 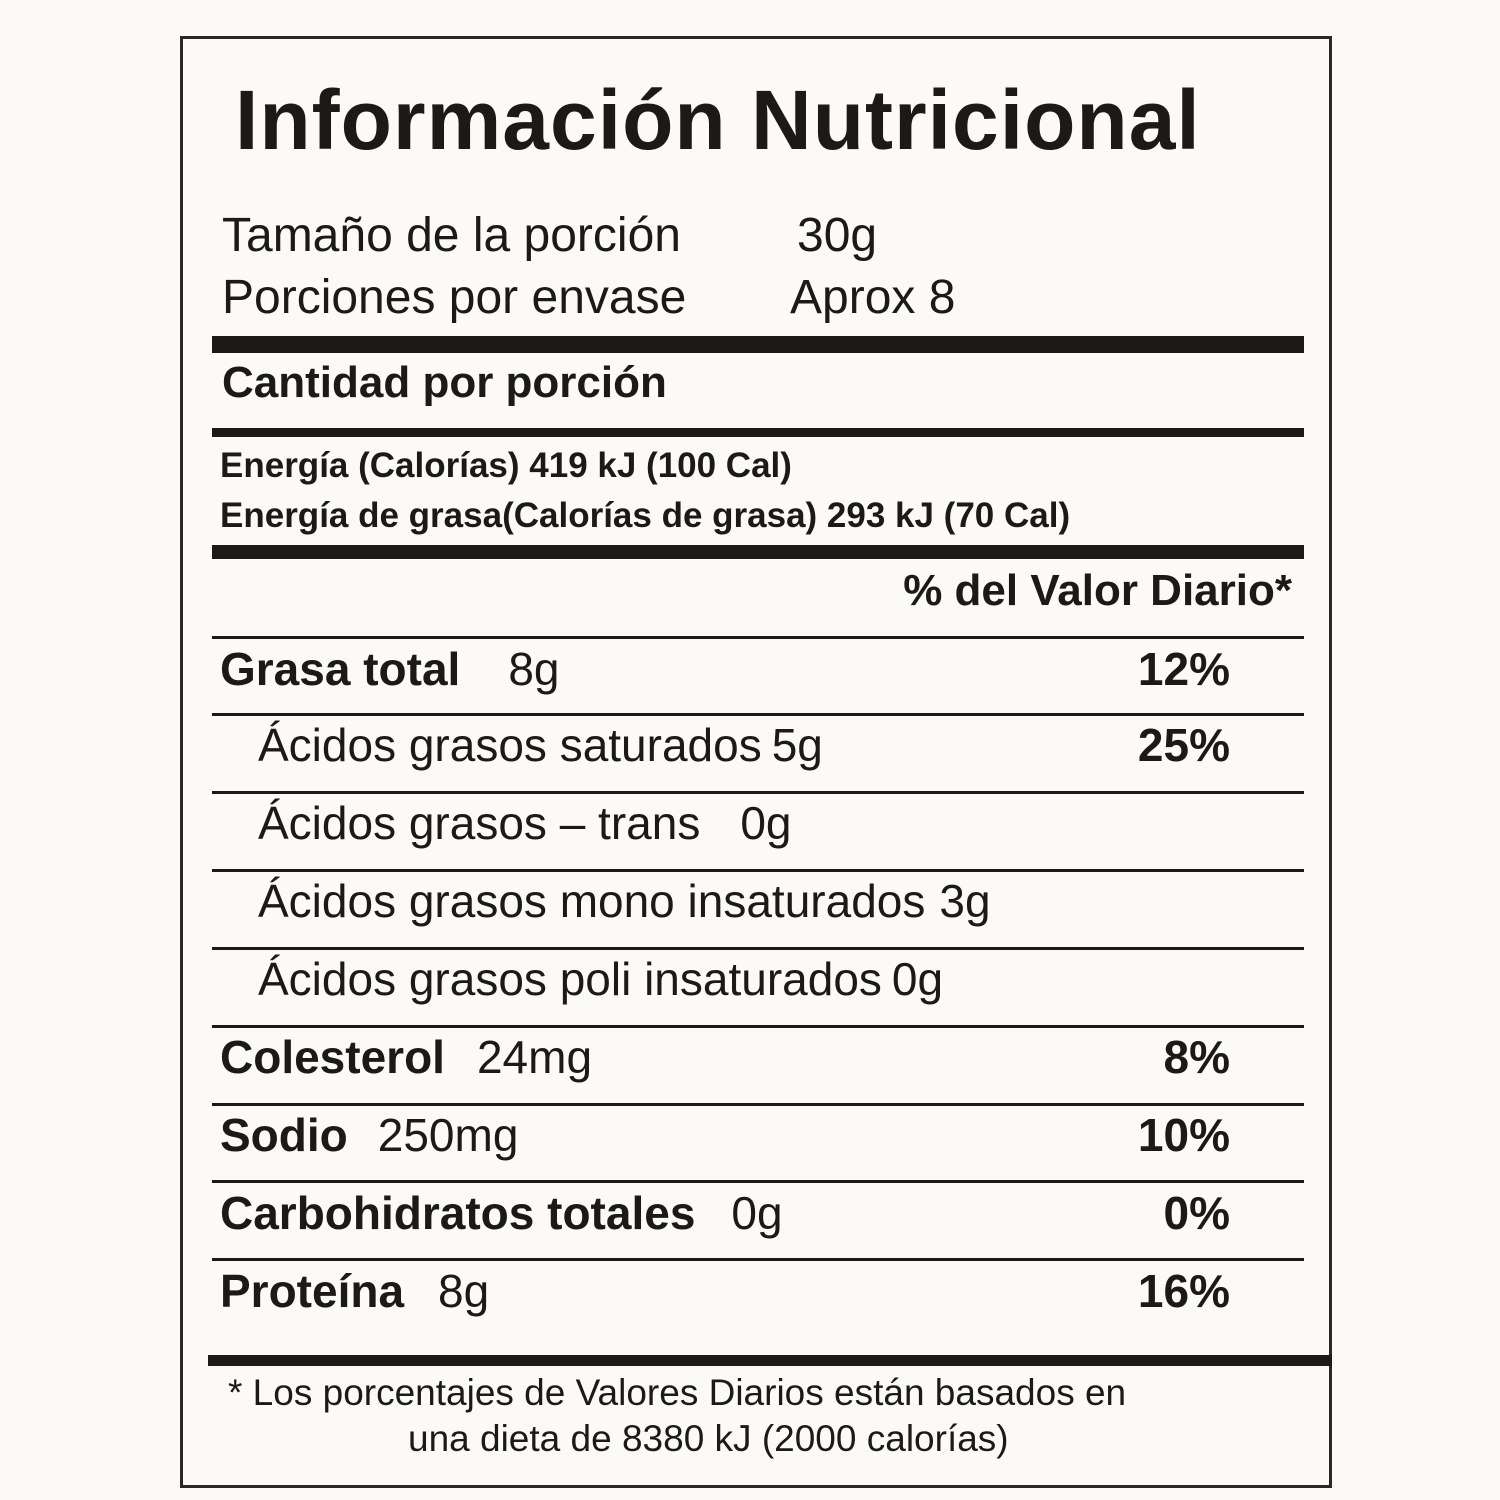 I want to click on daily-value-percent: 25%, so click(x=1183, y=745).